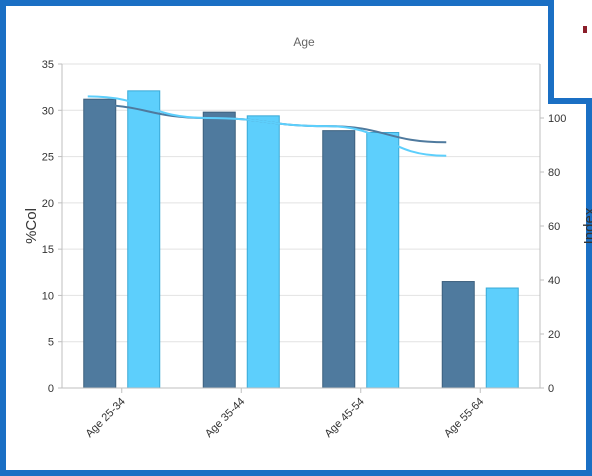 This screenshot has width=592, height=476. What do you see at coordinates (554, 173) in the screenshot?
I see `y2-tick-label: 80` at bounding box center [554, 173].